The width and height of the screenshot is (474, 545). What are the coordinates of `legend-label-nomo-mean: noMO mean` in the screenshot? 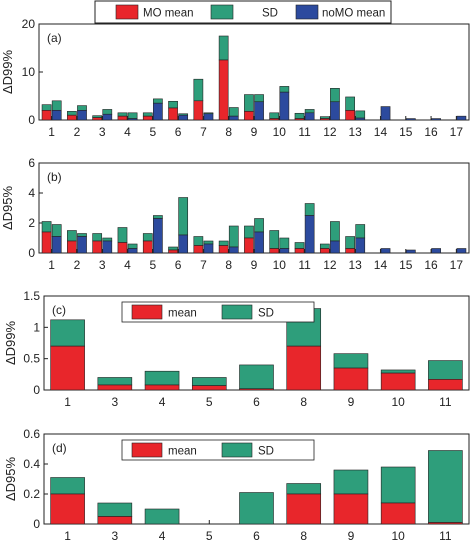 It's located at (353, 14).